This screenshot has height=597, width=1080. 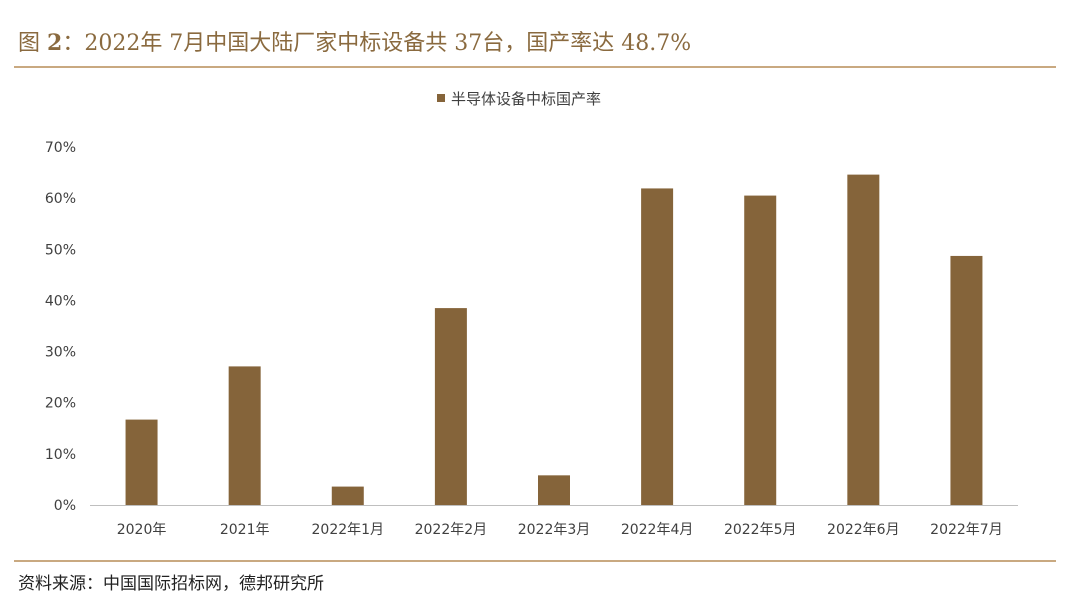 I want to click on y-tick-label: 20%, so click(x=60, y=404).